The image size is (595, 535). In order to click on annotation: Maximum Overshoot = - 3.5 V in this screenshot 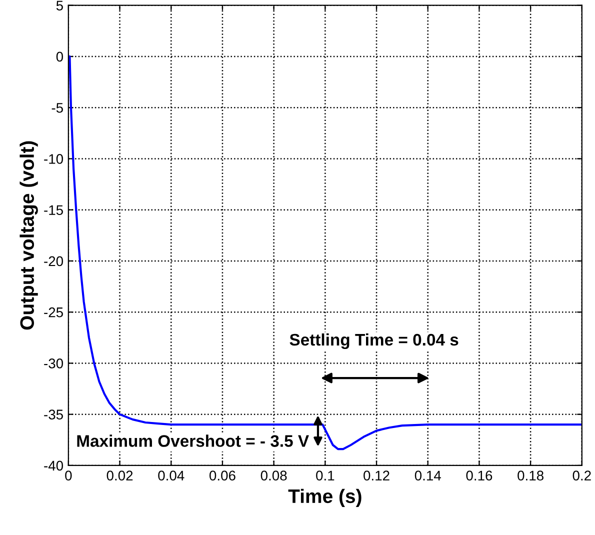, I will do `click(193, 440)`.